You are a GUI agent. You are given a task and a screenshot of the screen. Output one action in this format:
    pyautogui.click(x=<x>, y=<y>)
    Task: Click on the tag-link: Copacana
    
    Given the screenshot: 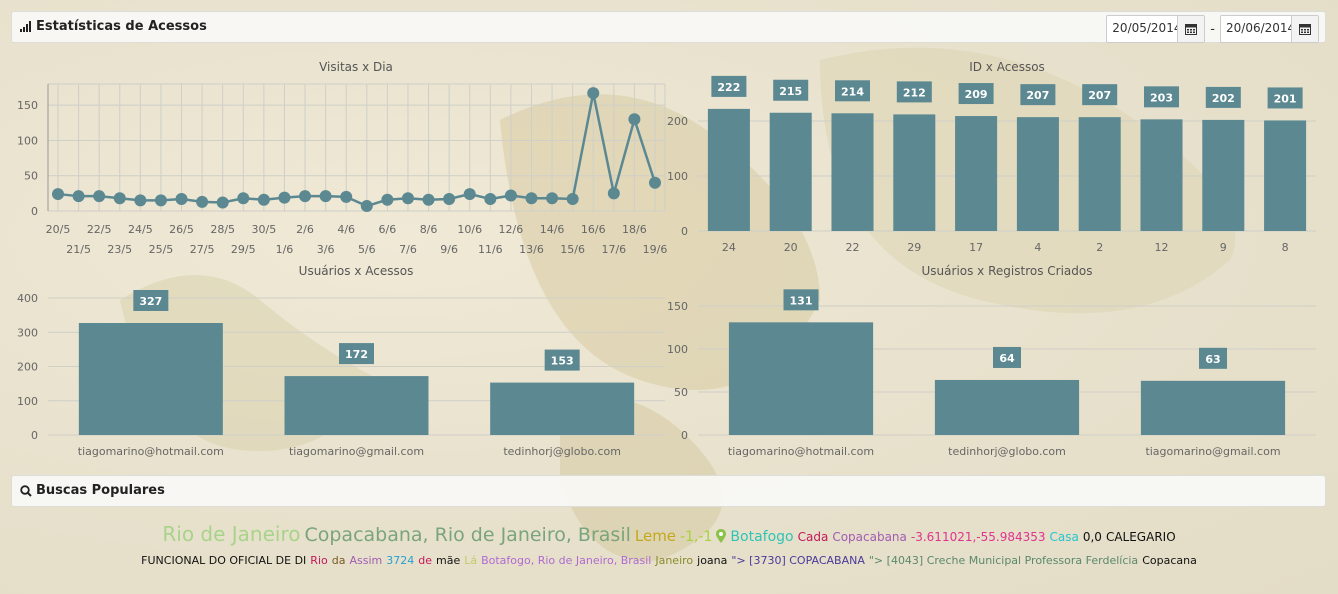 What is the action you would take?
    pyautogui.click(x=1169, y=560)
    